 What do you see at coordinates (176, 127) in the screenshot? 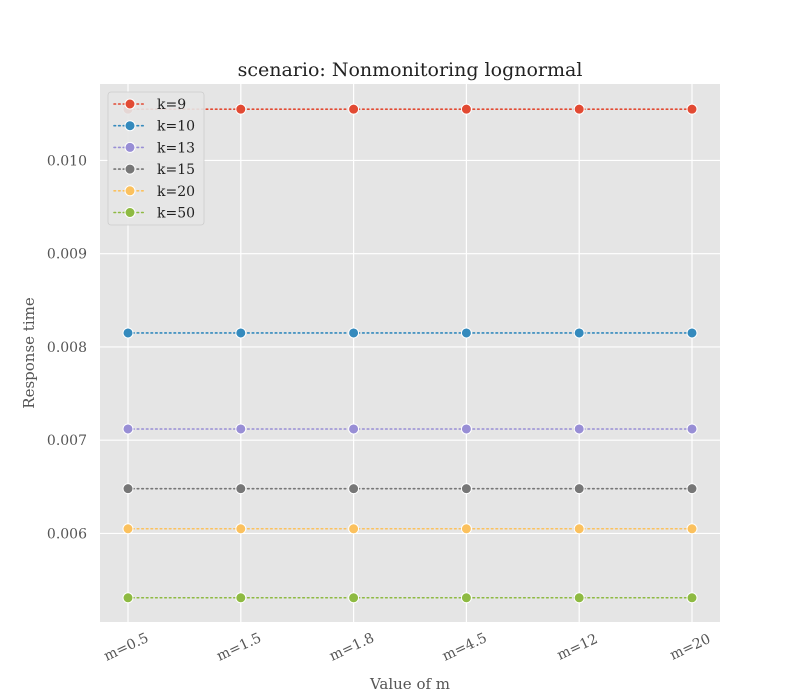
I see `legend-label: k=10` at bounding box center [176, 127].